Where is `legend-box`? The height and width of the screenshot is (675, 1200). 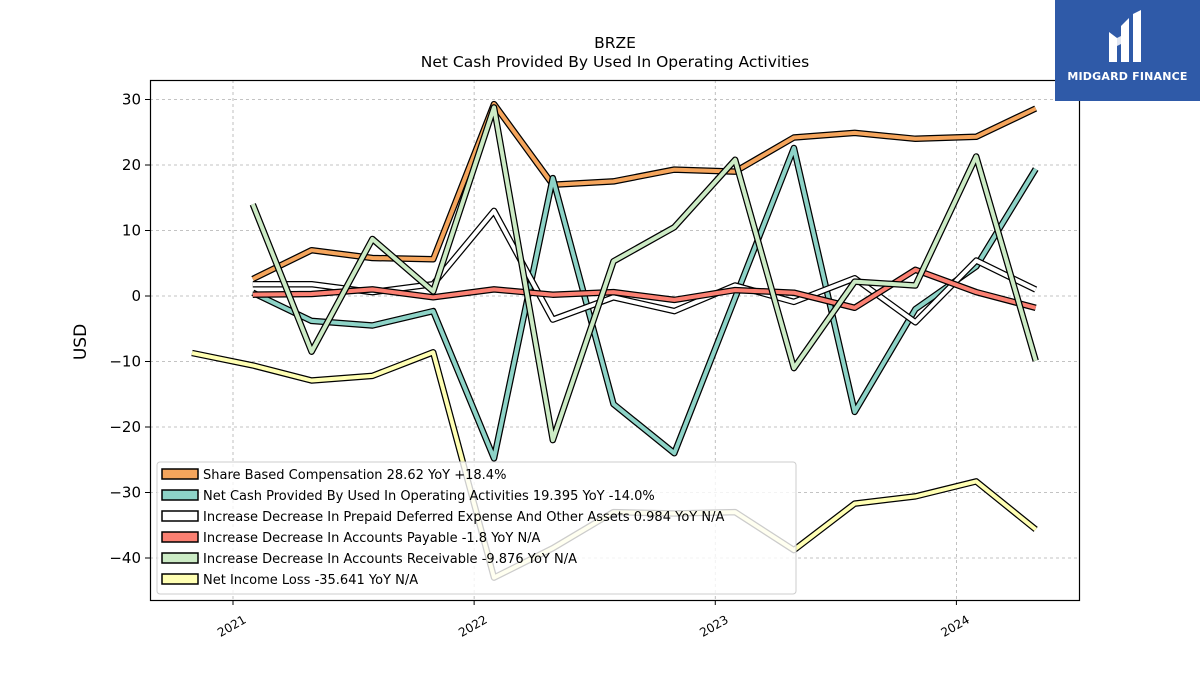 legend-box is located at coordinates (476, 528).